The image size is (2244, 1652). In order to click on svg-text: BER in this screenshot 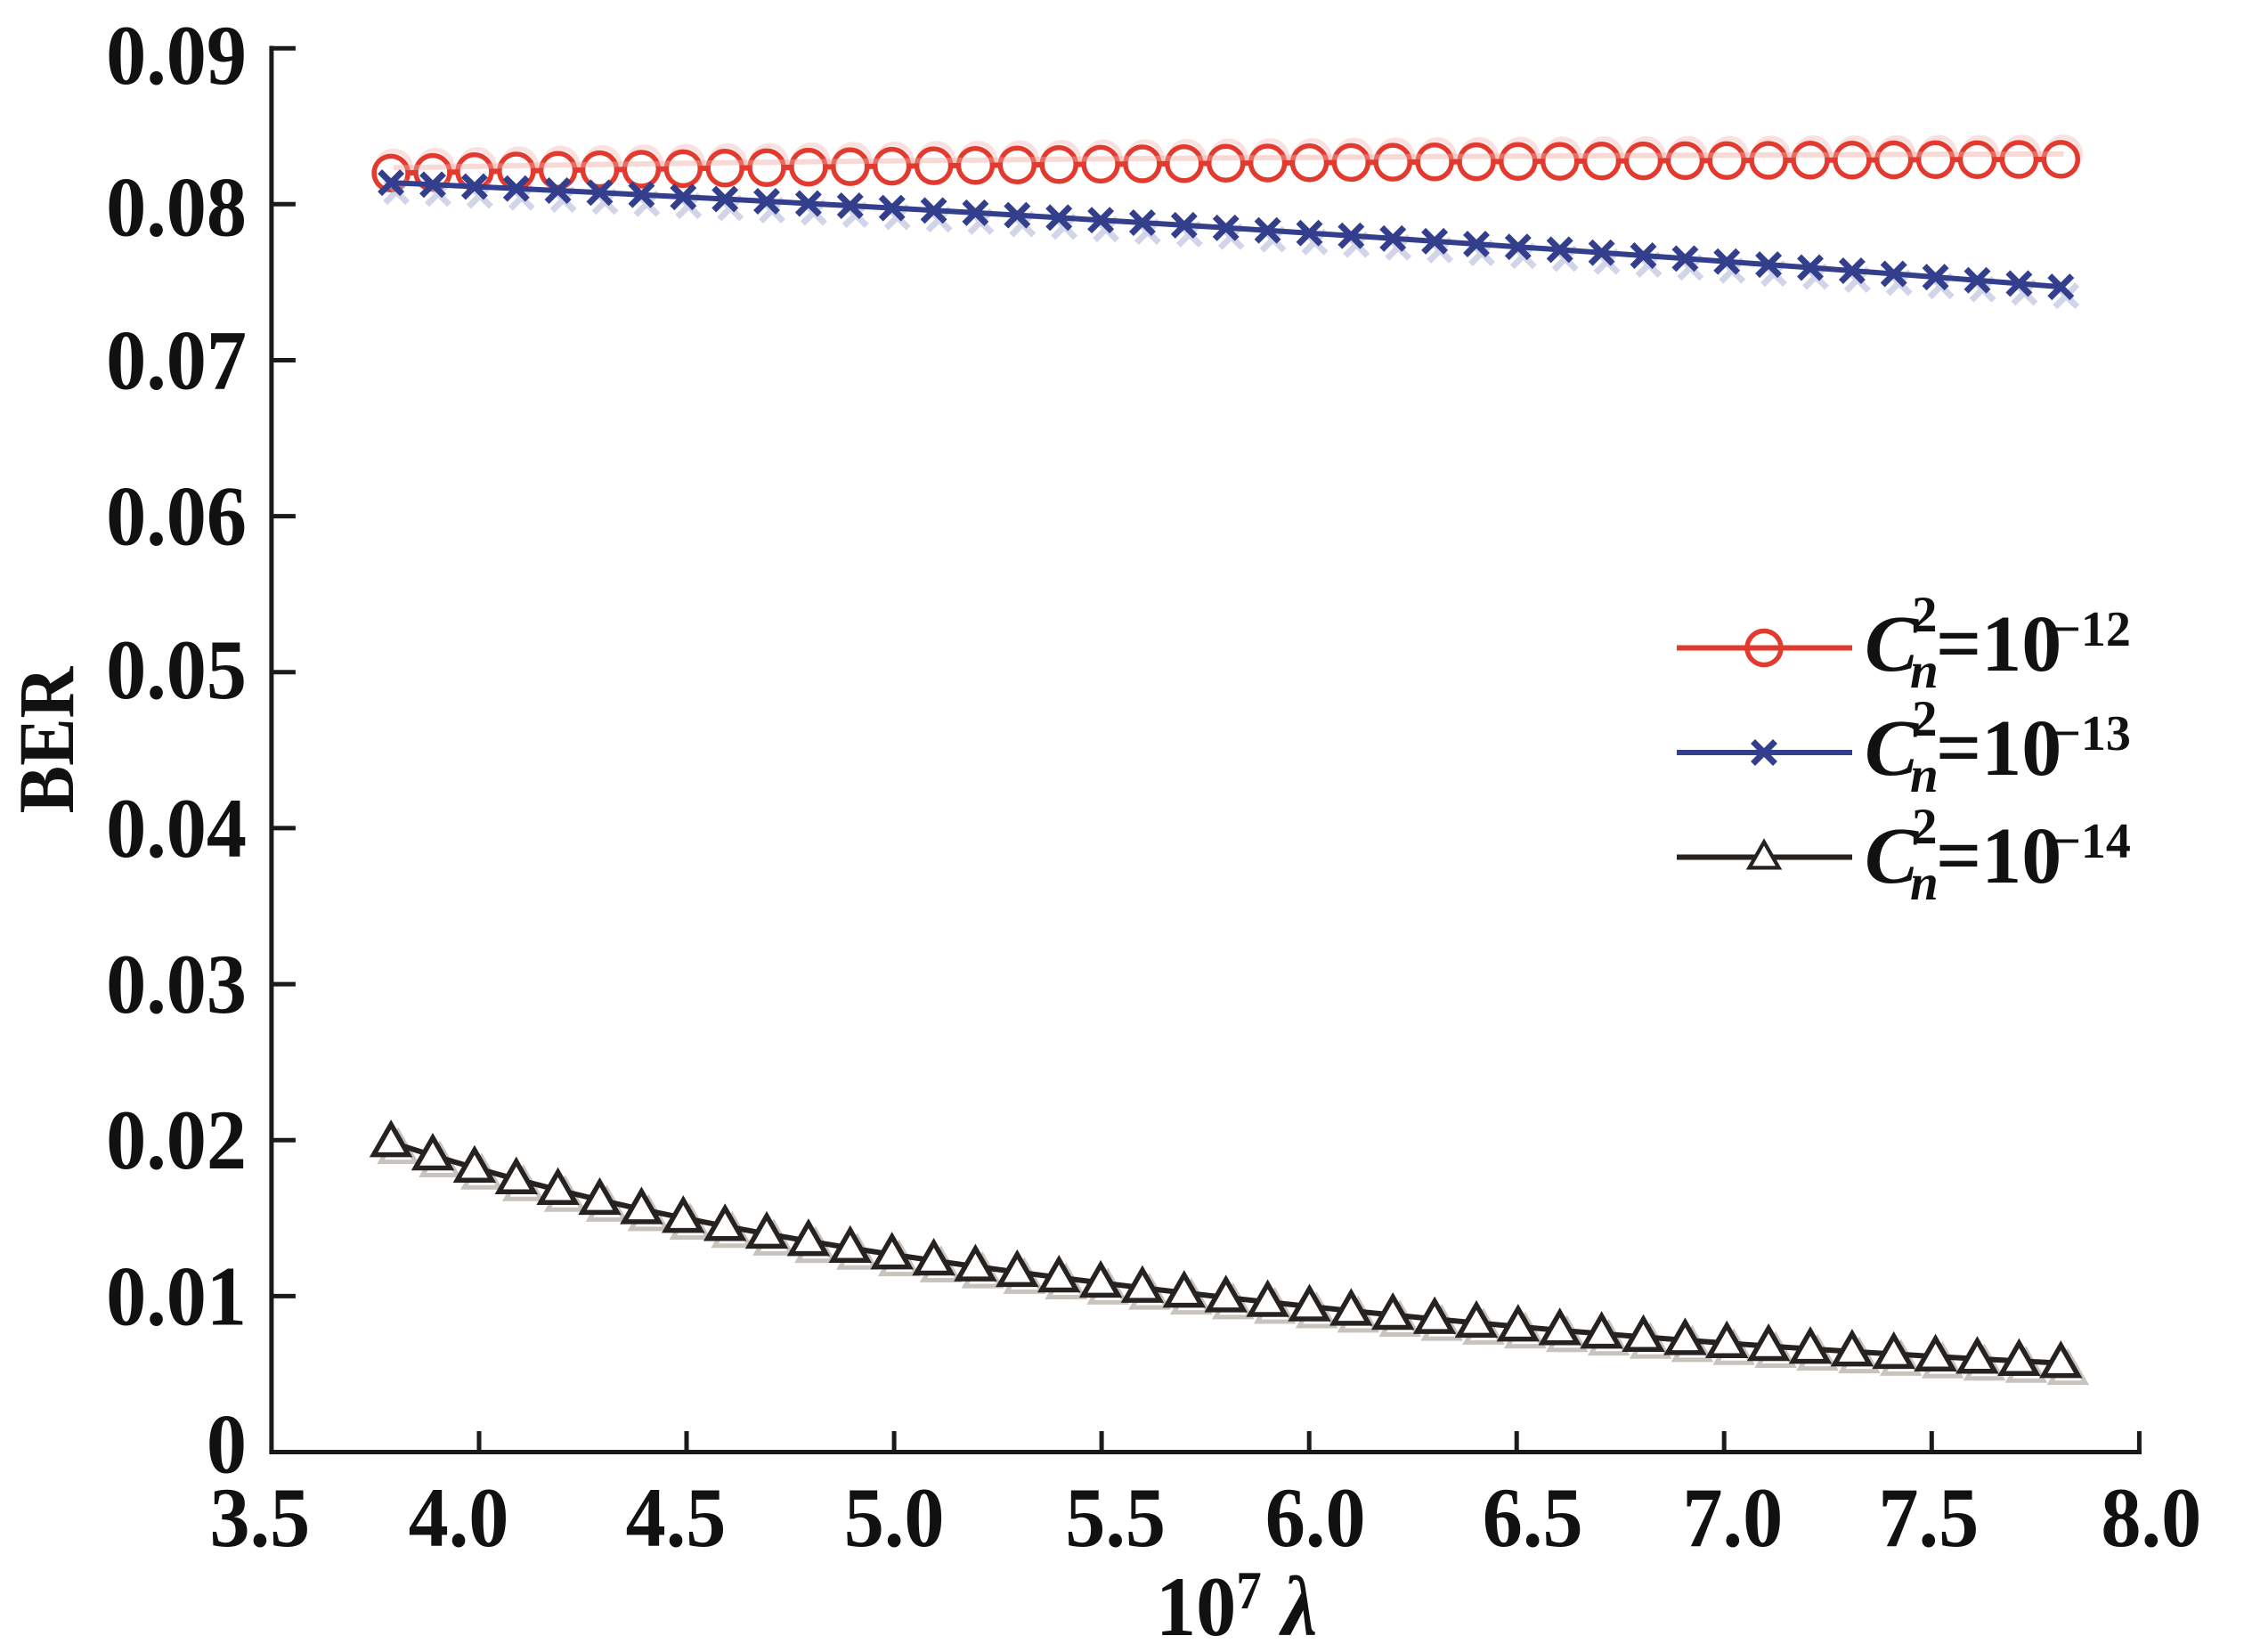, I will do `click(47, 739)`.